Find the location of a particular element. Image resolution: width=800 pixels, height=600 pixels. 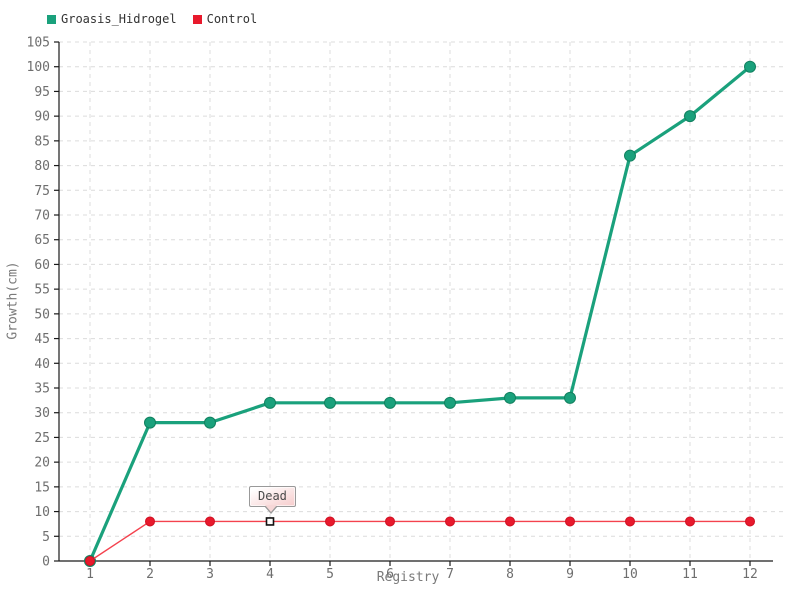

y-tick-label: 15 is located at coordinates (42, 487).